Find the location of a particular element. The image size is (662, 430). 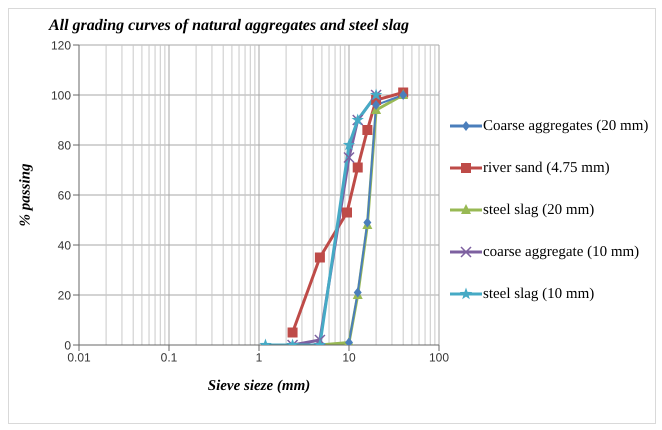

x-tick-label: 100 is located at coordinates (439, 357).